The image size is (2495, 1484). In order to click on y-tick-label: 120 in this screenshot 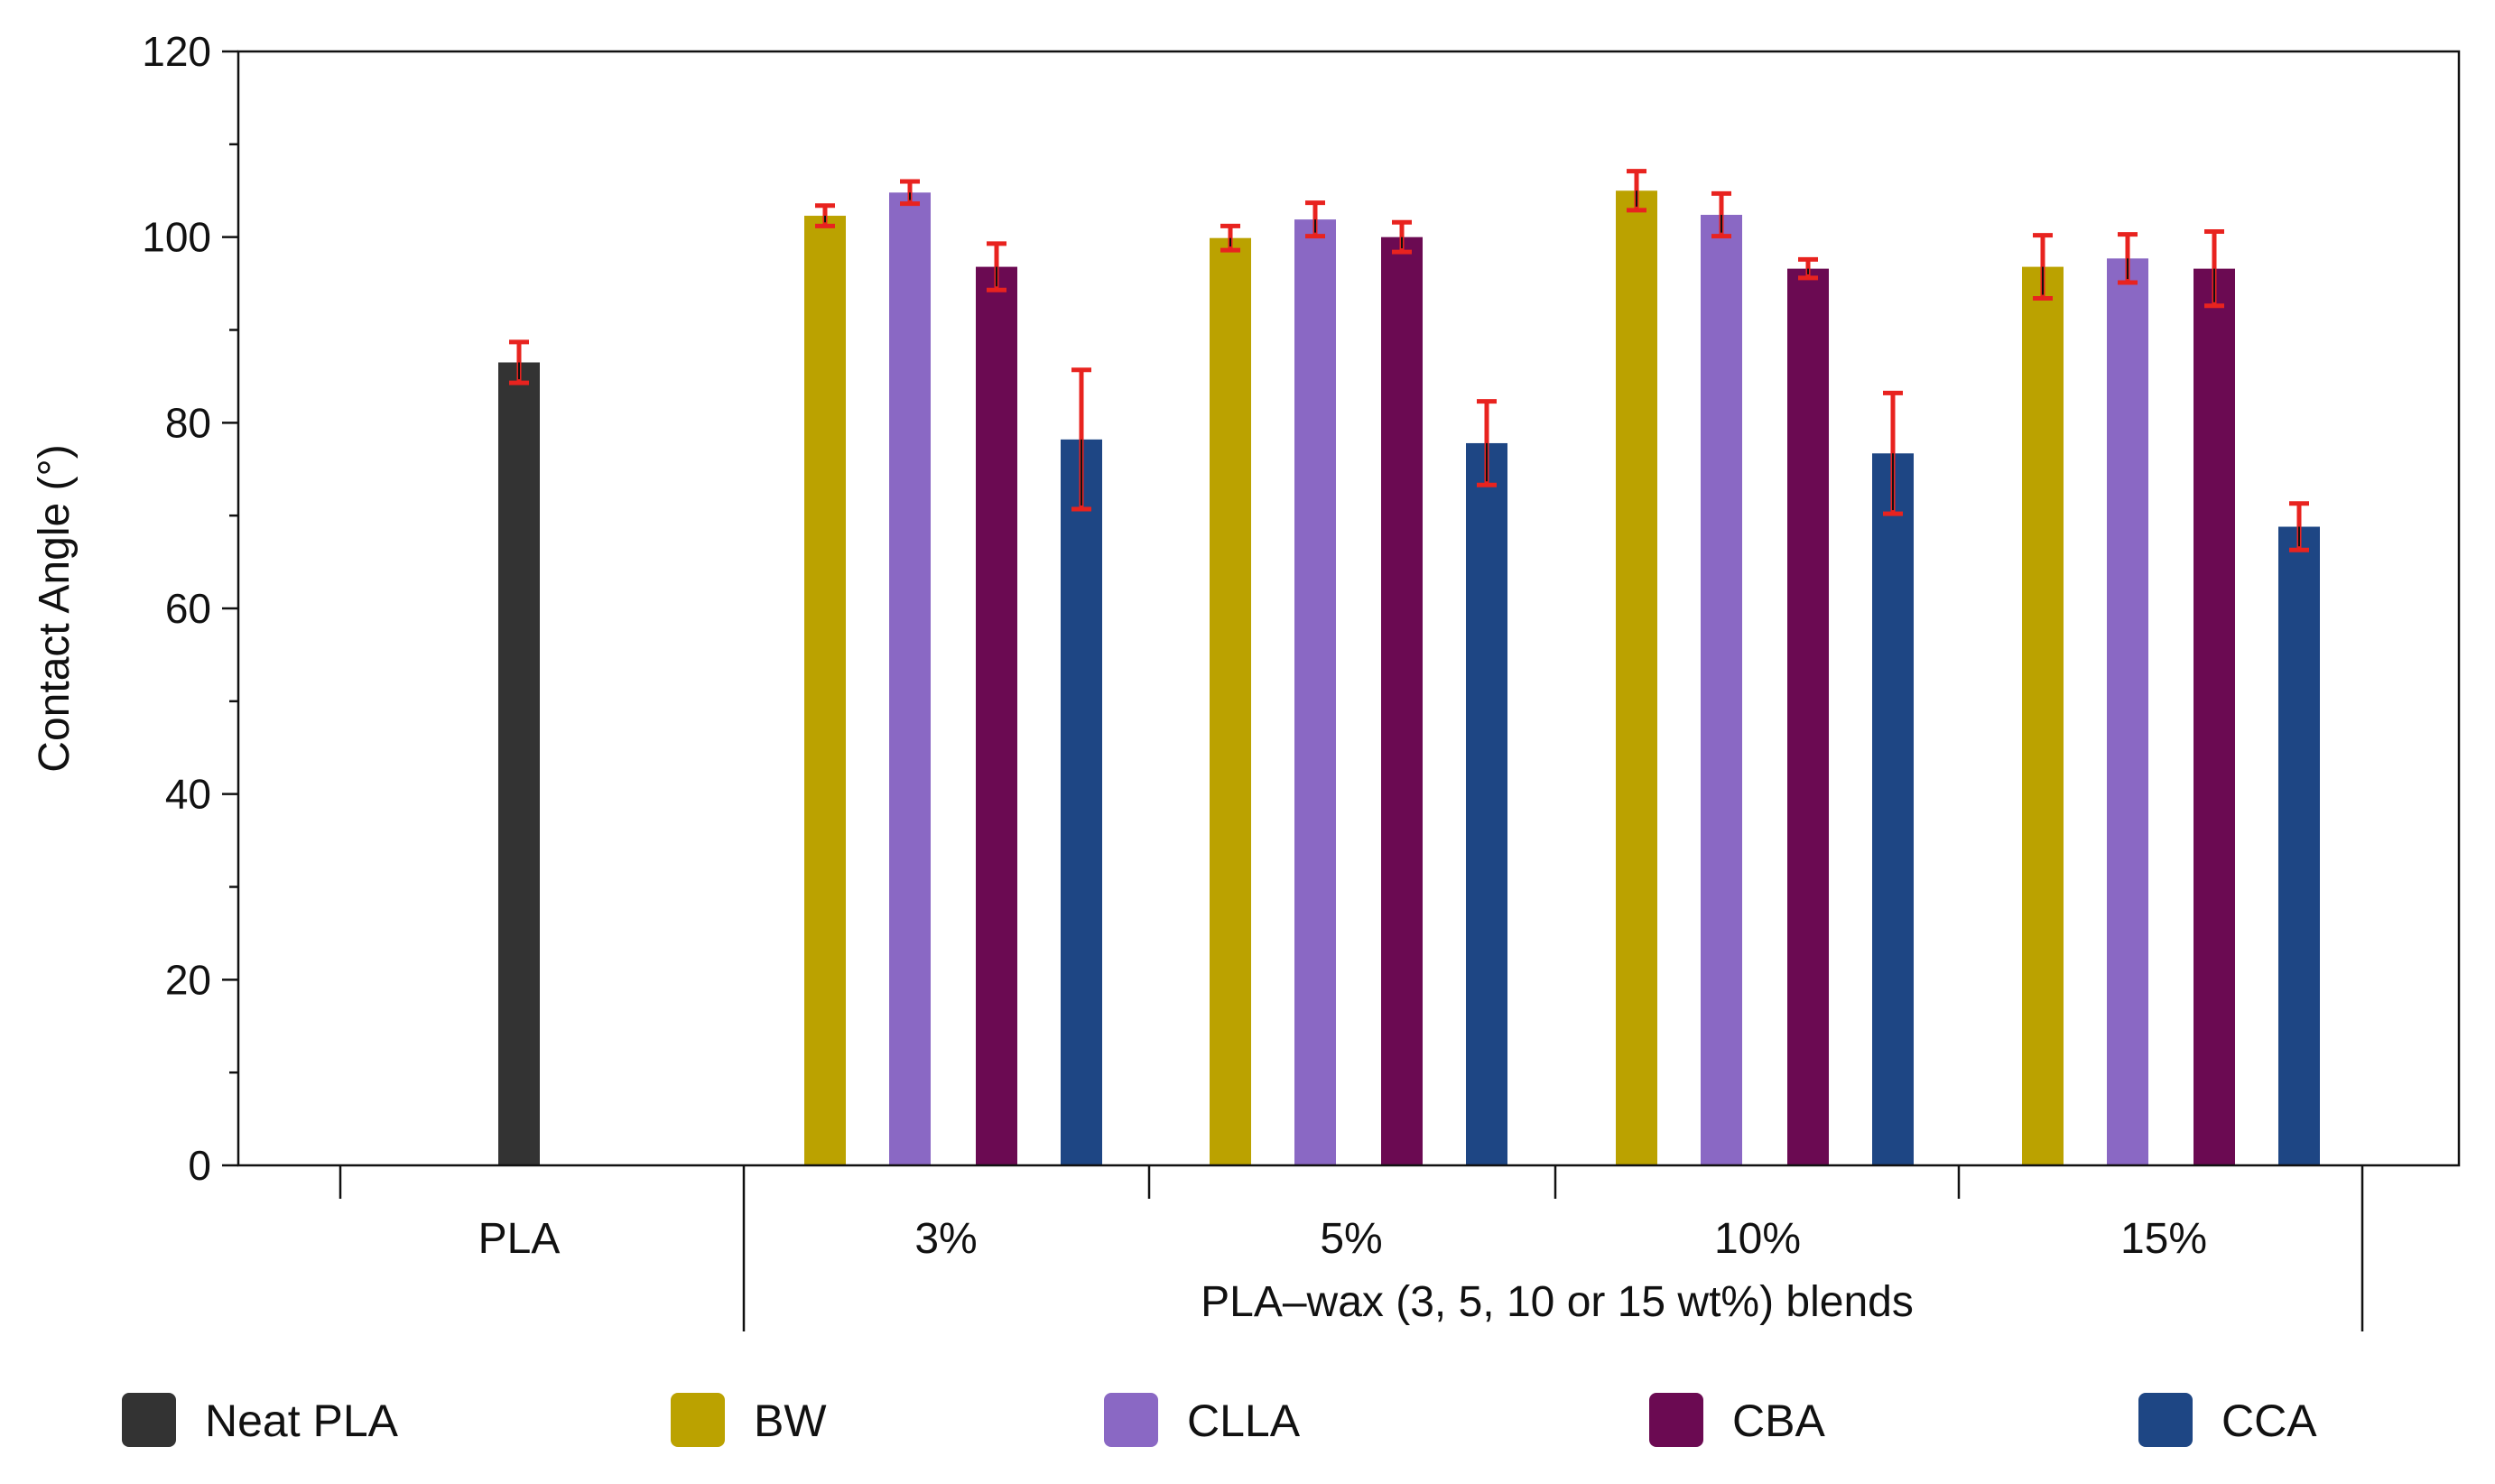, I will do `click(176, 52)`.